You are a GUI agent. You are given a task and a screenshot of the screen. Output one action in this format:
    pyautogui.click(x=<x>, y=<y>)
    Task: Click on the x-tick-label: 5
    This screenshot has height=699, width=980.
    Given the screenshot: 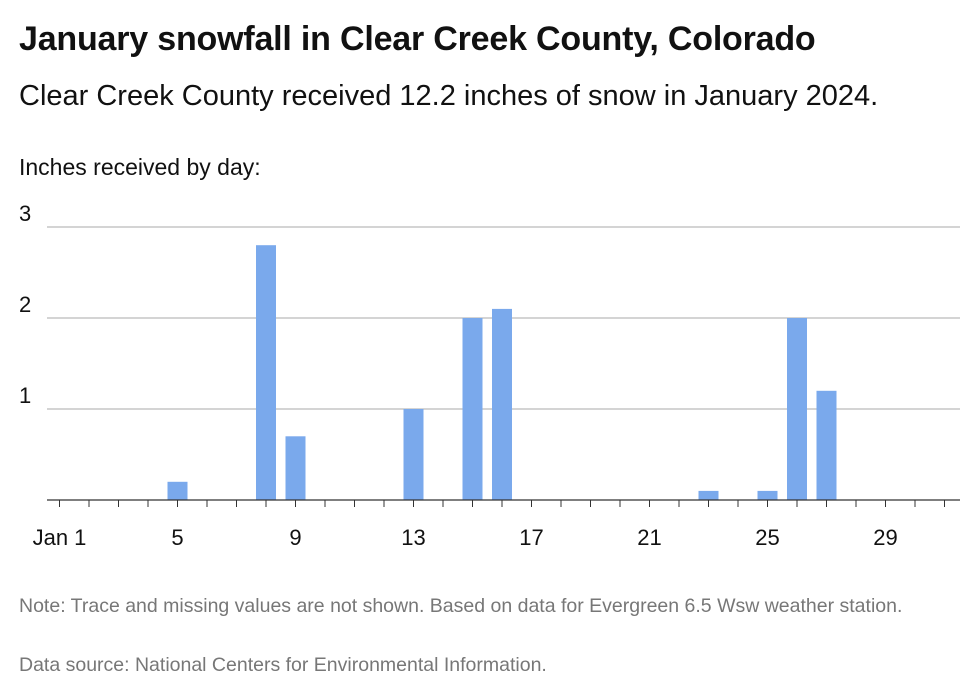 What is the action you would take?
    pyautogui.click(x=177, y=537)
    